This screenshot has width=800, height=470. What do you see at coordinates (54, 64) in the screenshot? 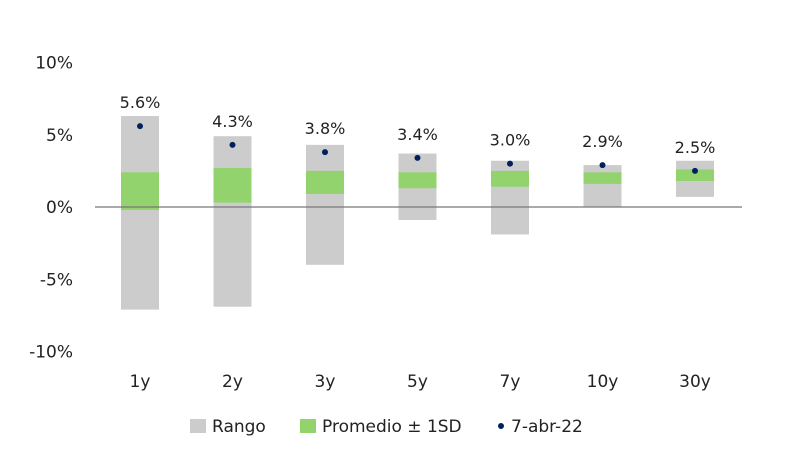
I see `y-tick-label: 10%` at bounding box center [54, 64].